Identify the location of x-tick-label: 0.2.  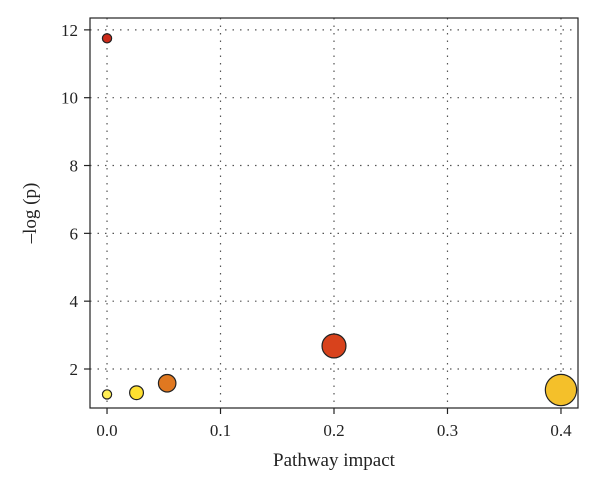
(333, 430).